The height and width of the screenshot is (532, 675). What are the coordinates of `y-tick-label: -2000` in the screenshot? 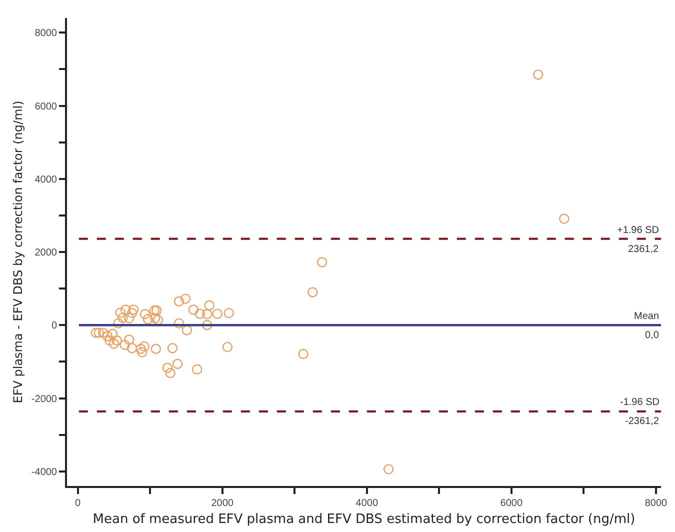 It's located at (44, 399).